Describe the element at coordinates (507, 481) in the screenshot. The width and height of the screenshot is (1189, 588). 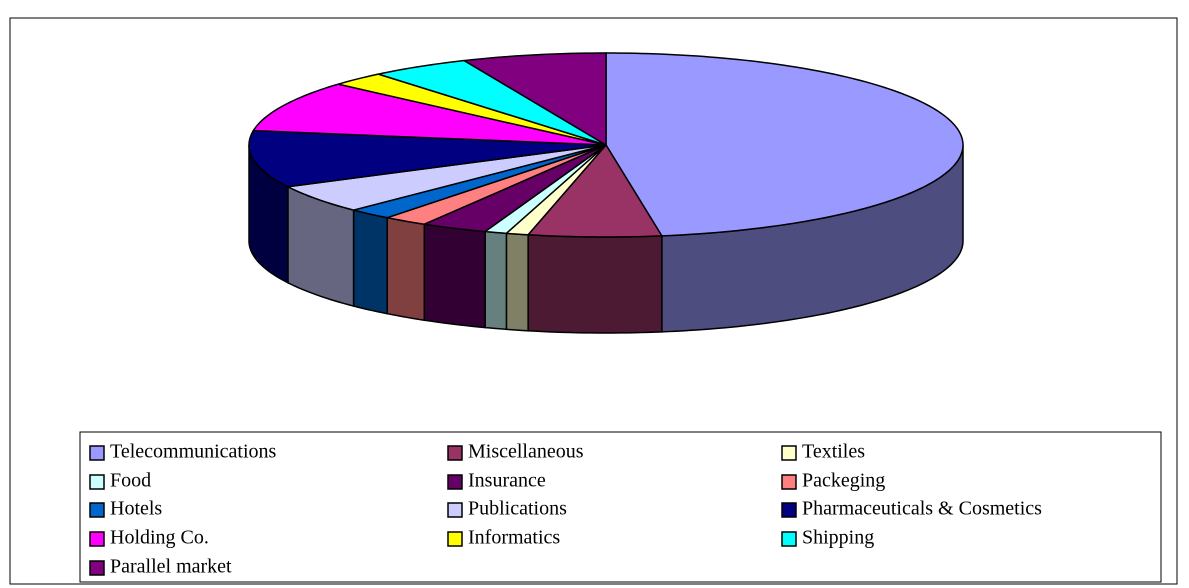
I see `legend-label: Insurance` at that location.